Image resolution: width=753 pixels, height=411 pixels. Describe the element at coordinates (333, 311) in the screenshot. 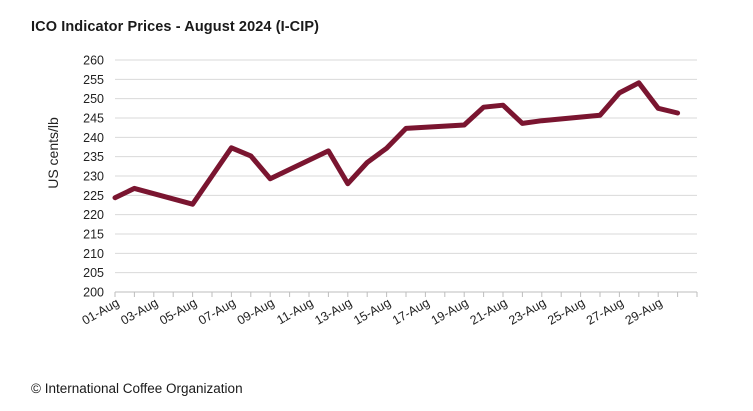

I see `x-tick-label: 13-Aug` at that location.